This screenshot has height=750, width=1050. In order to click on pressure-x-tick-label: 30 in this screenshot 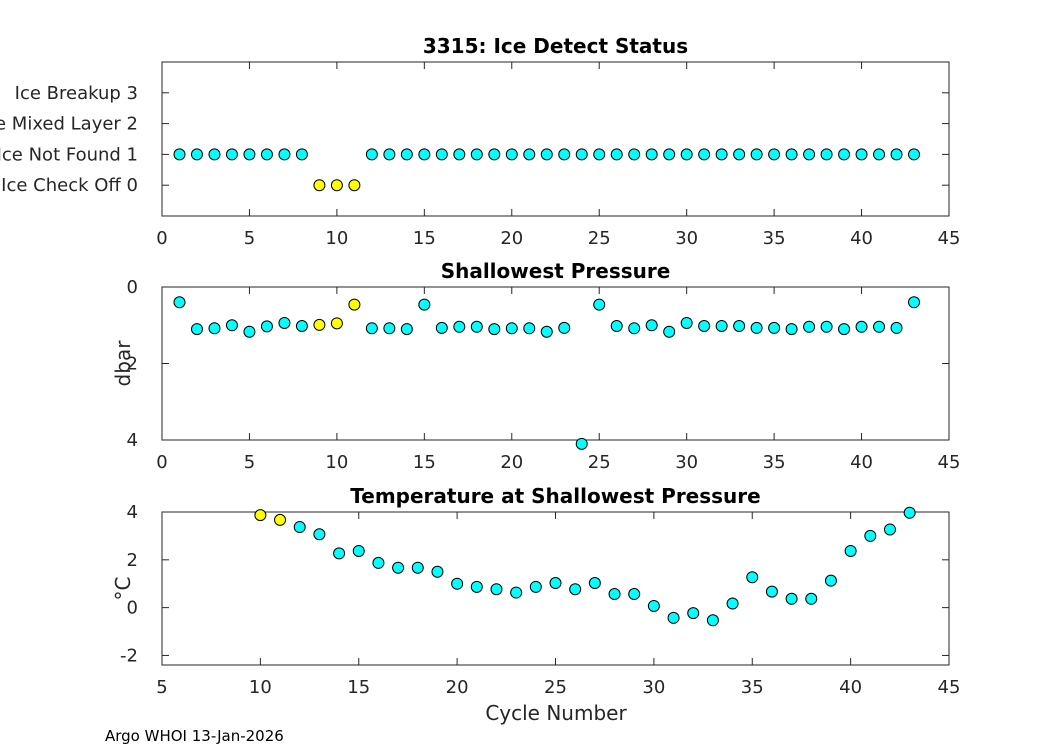, I will do `click(686, 462)`.